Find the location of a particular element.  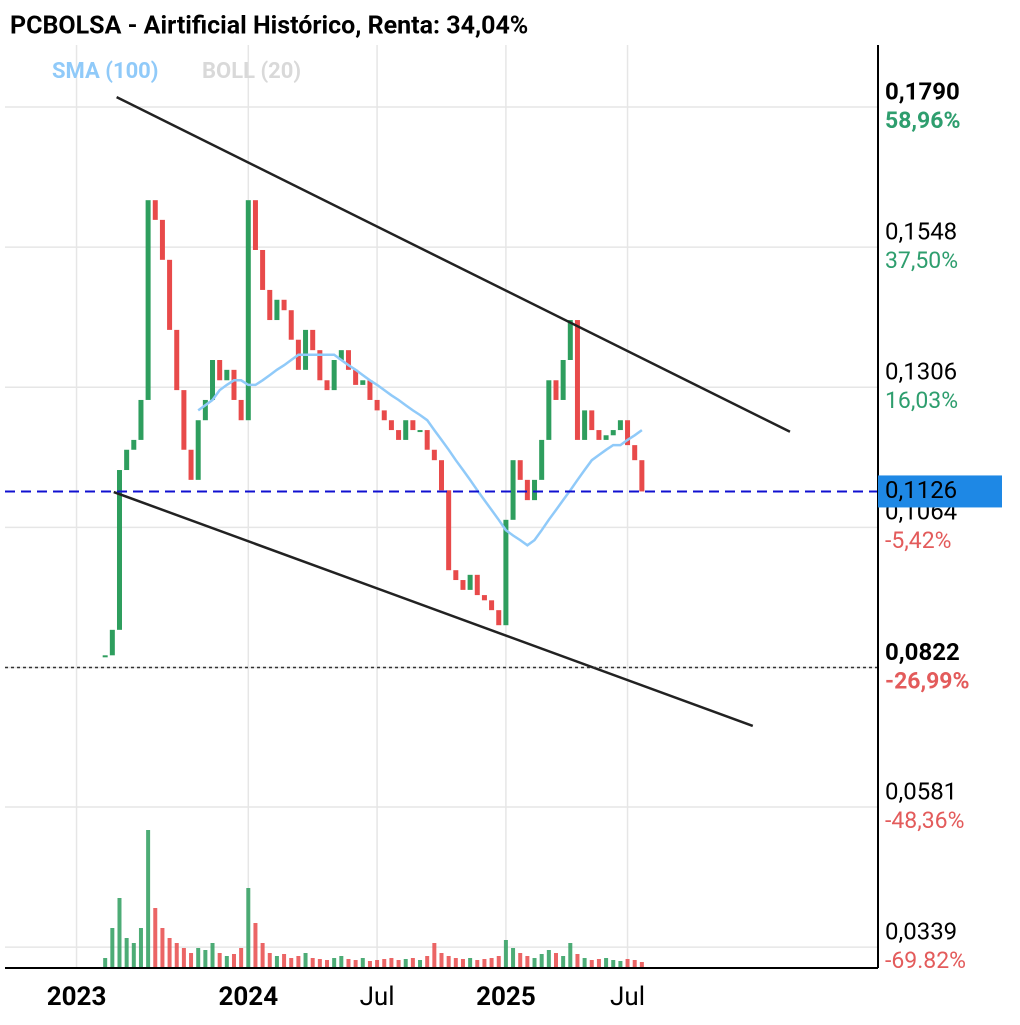

y-tick-label: 0,1548 is located at coordinates (921, 231).